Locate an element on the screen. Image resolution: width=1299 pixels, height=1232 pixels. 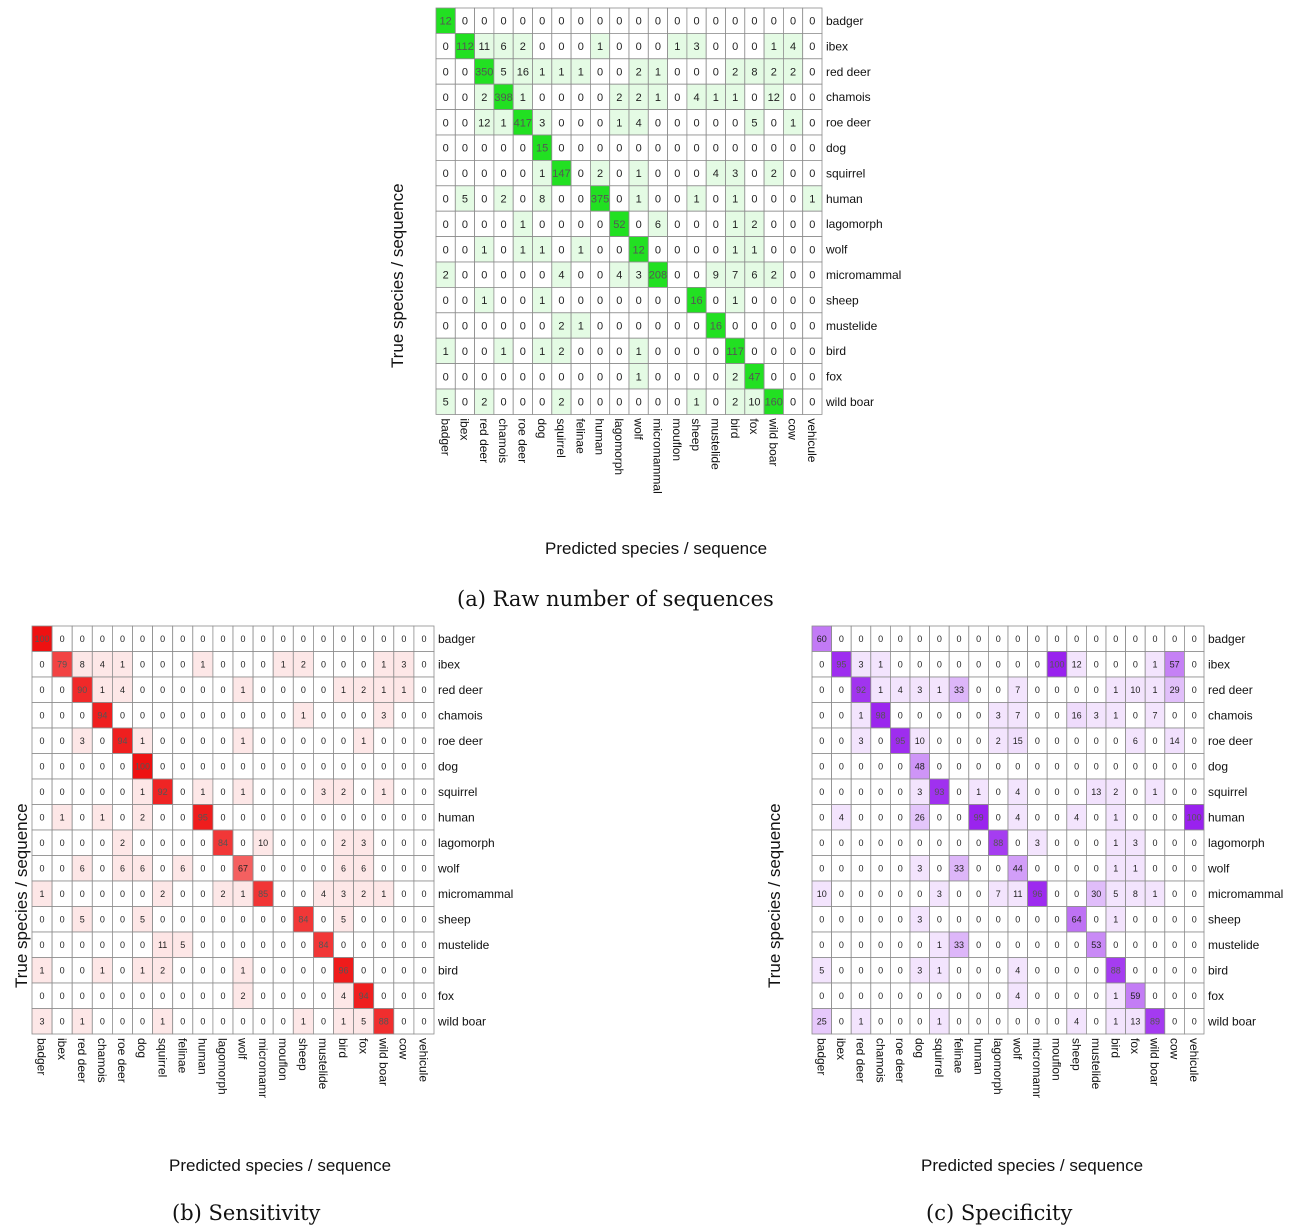
cell-value-label: 12 is located at coordinates (484, 123).